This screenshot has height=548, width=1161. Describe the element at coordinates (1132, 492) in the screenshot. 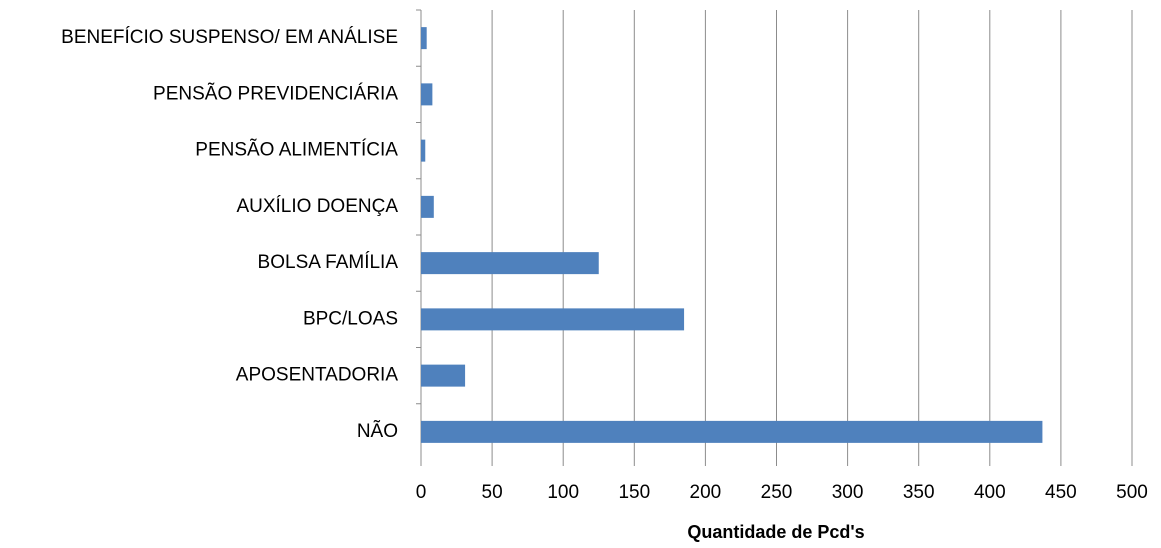

I see `x-tick-label: 500` at that location.